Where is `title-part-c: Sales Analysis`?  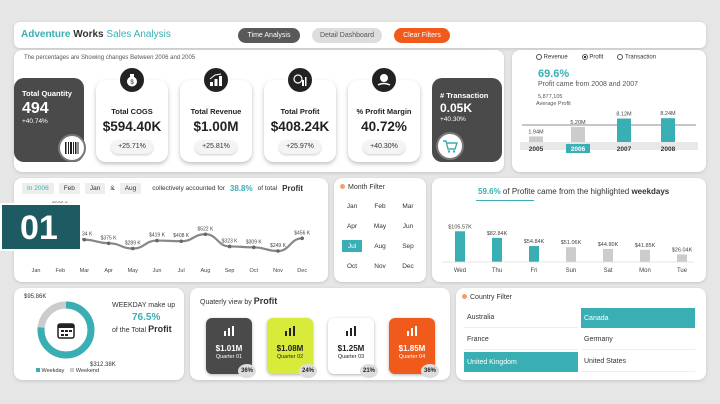 title-part-c: Sales Analysis is located at coordinates (138, 34).